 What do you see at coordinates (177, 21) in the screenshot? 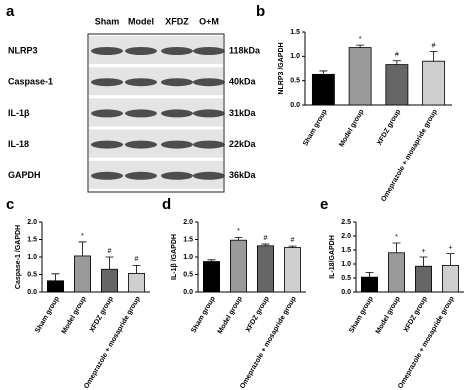
I see `lane-label: XFDZ` at bounding box center [177, 21].